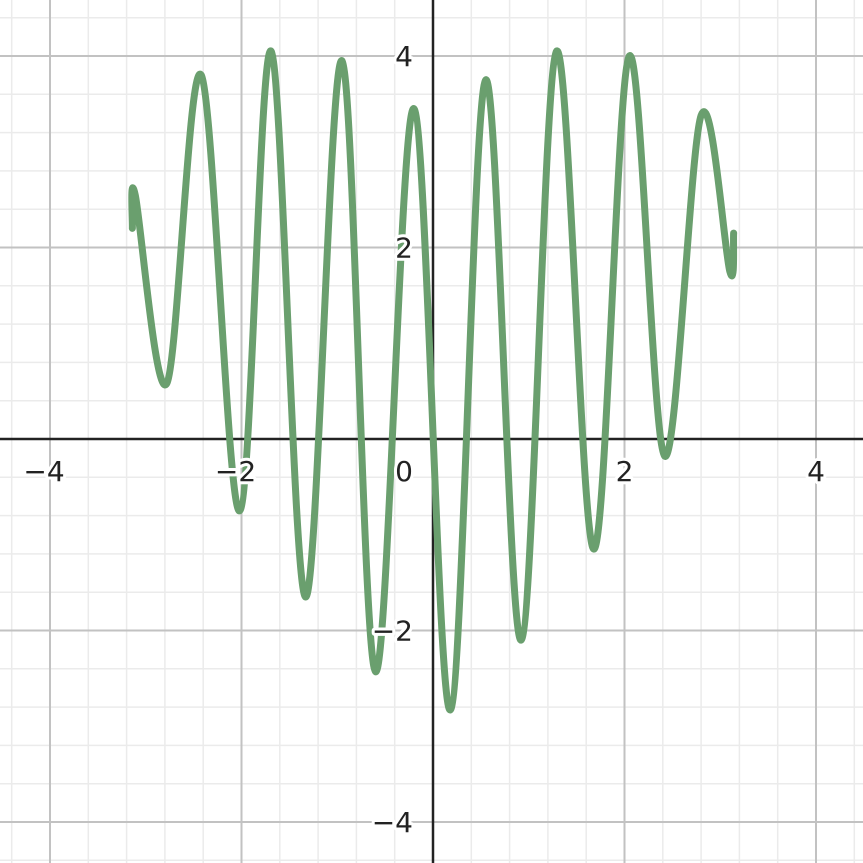  What do you see at coordinates (235, 471) in the screenshot?
I see `x-tick-label: −2` at bounding box center [235, 471].